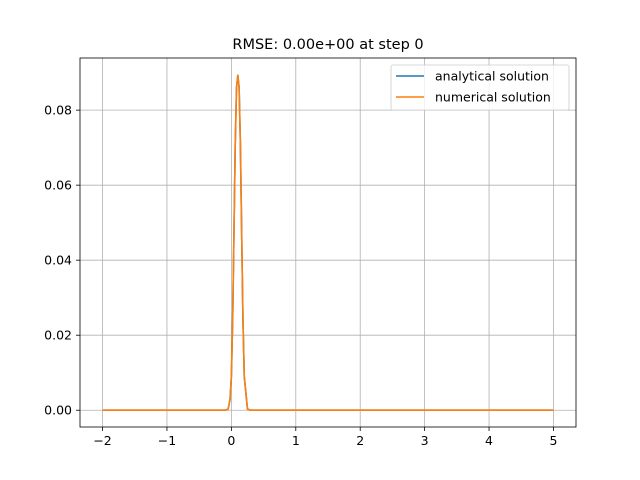  Describe the element at coordinates (102, 440) in the screenshot. I see `x-tick-label: −2` at that location.